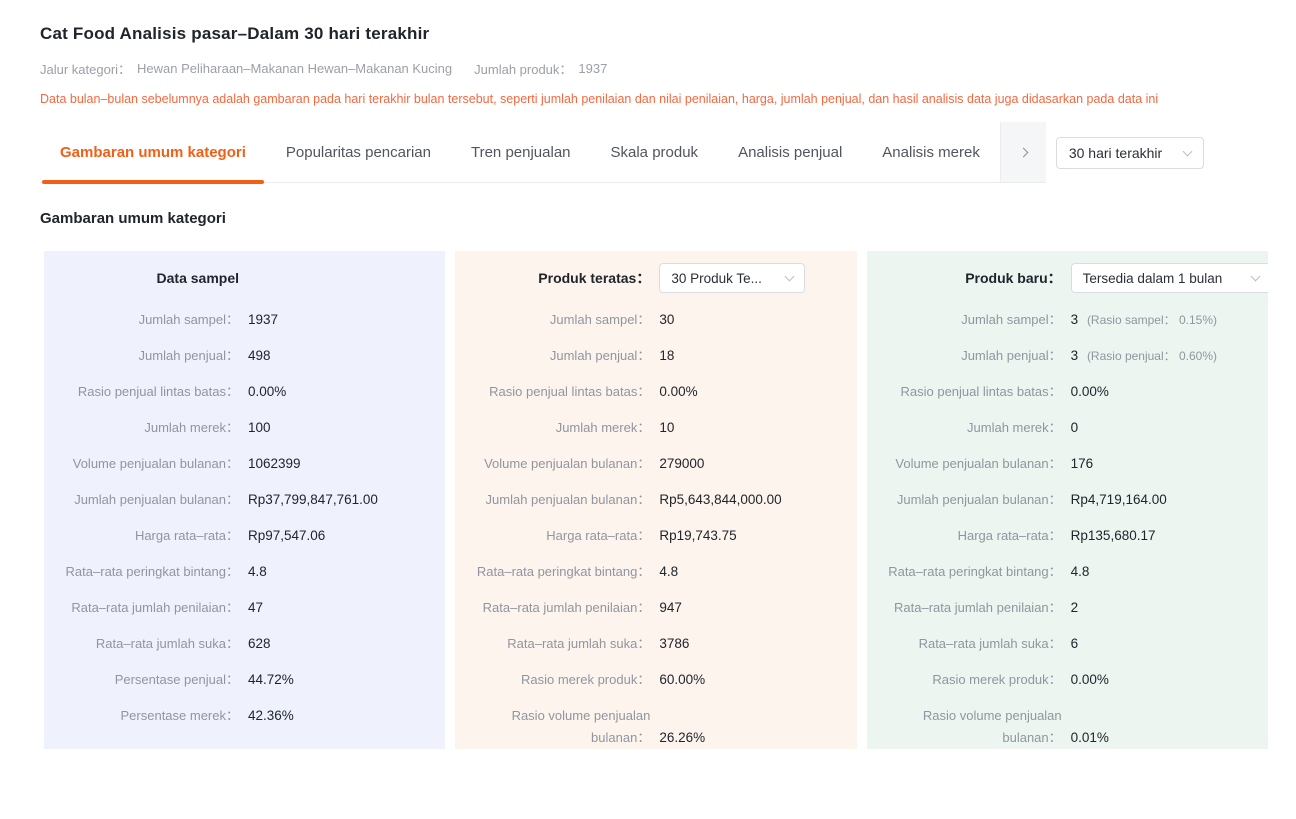  I want to click on tab-gambaran-umum-kategori: Gambaran umum kategori, so click(153, 153).